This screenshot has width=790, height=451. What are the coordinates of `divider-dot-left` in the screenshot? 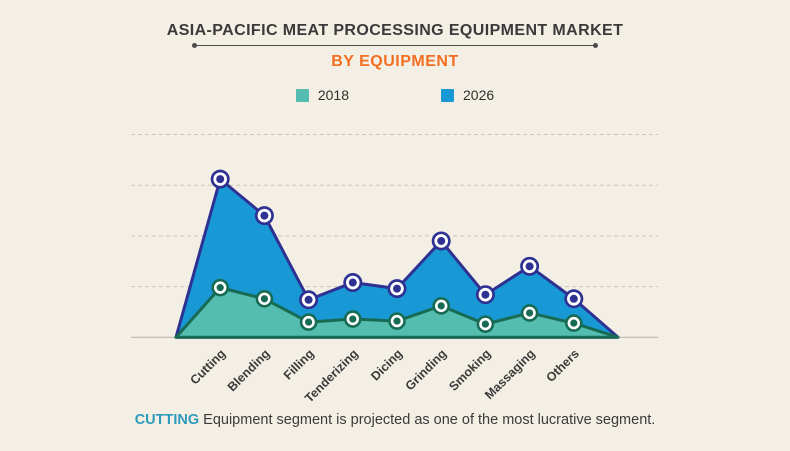 It's located at (194, 45).